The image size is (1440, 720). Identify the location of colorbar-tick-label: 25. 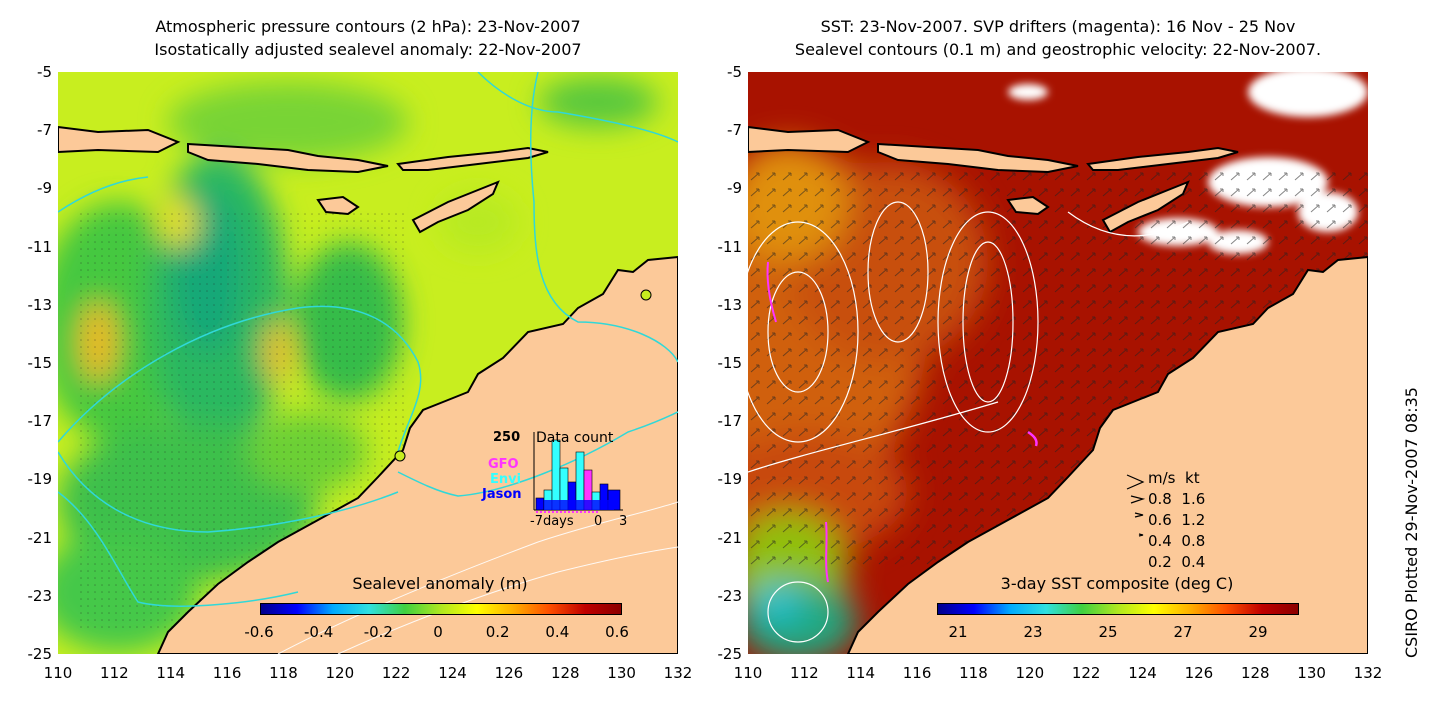
(1108, 632).